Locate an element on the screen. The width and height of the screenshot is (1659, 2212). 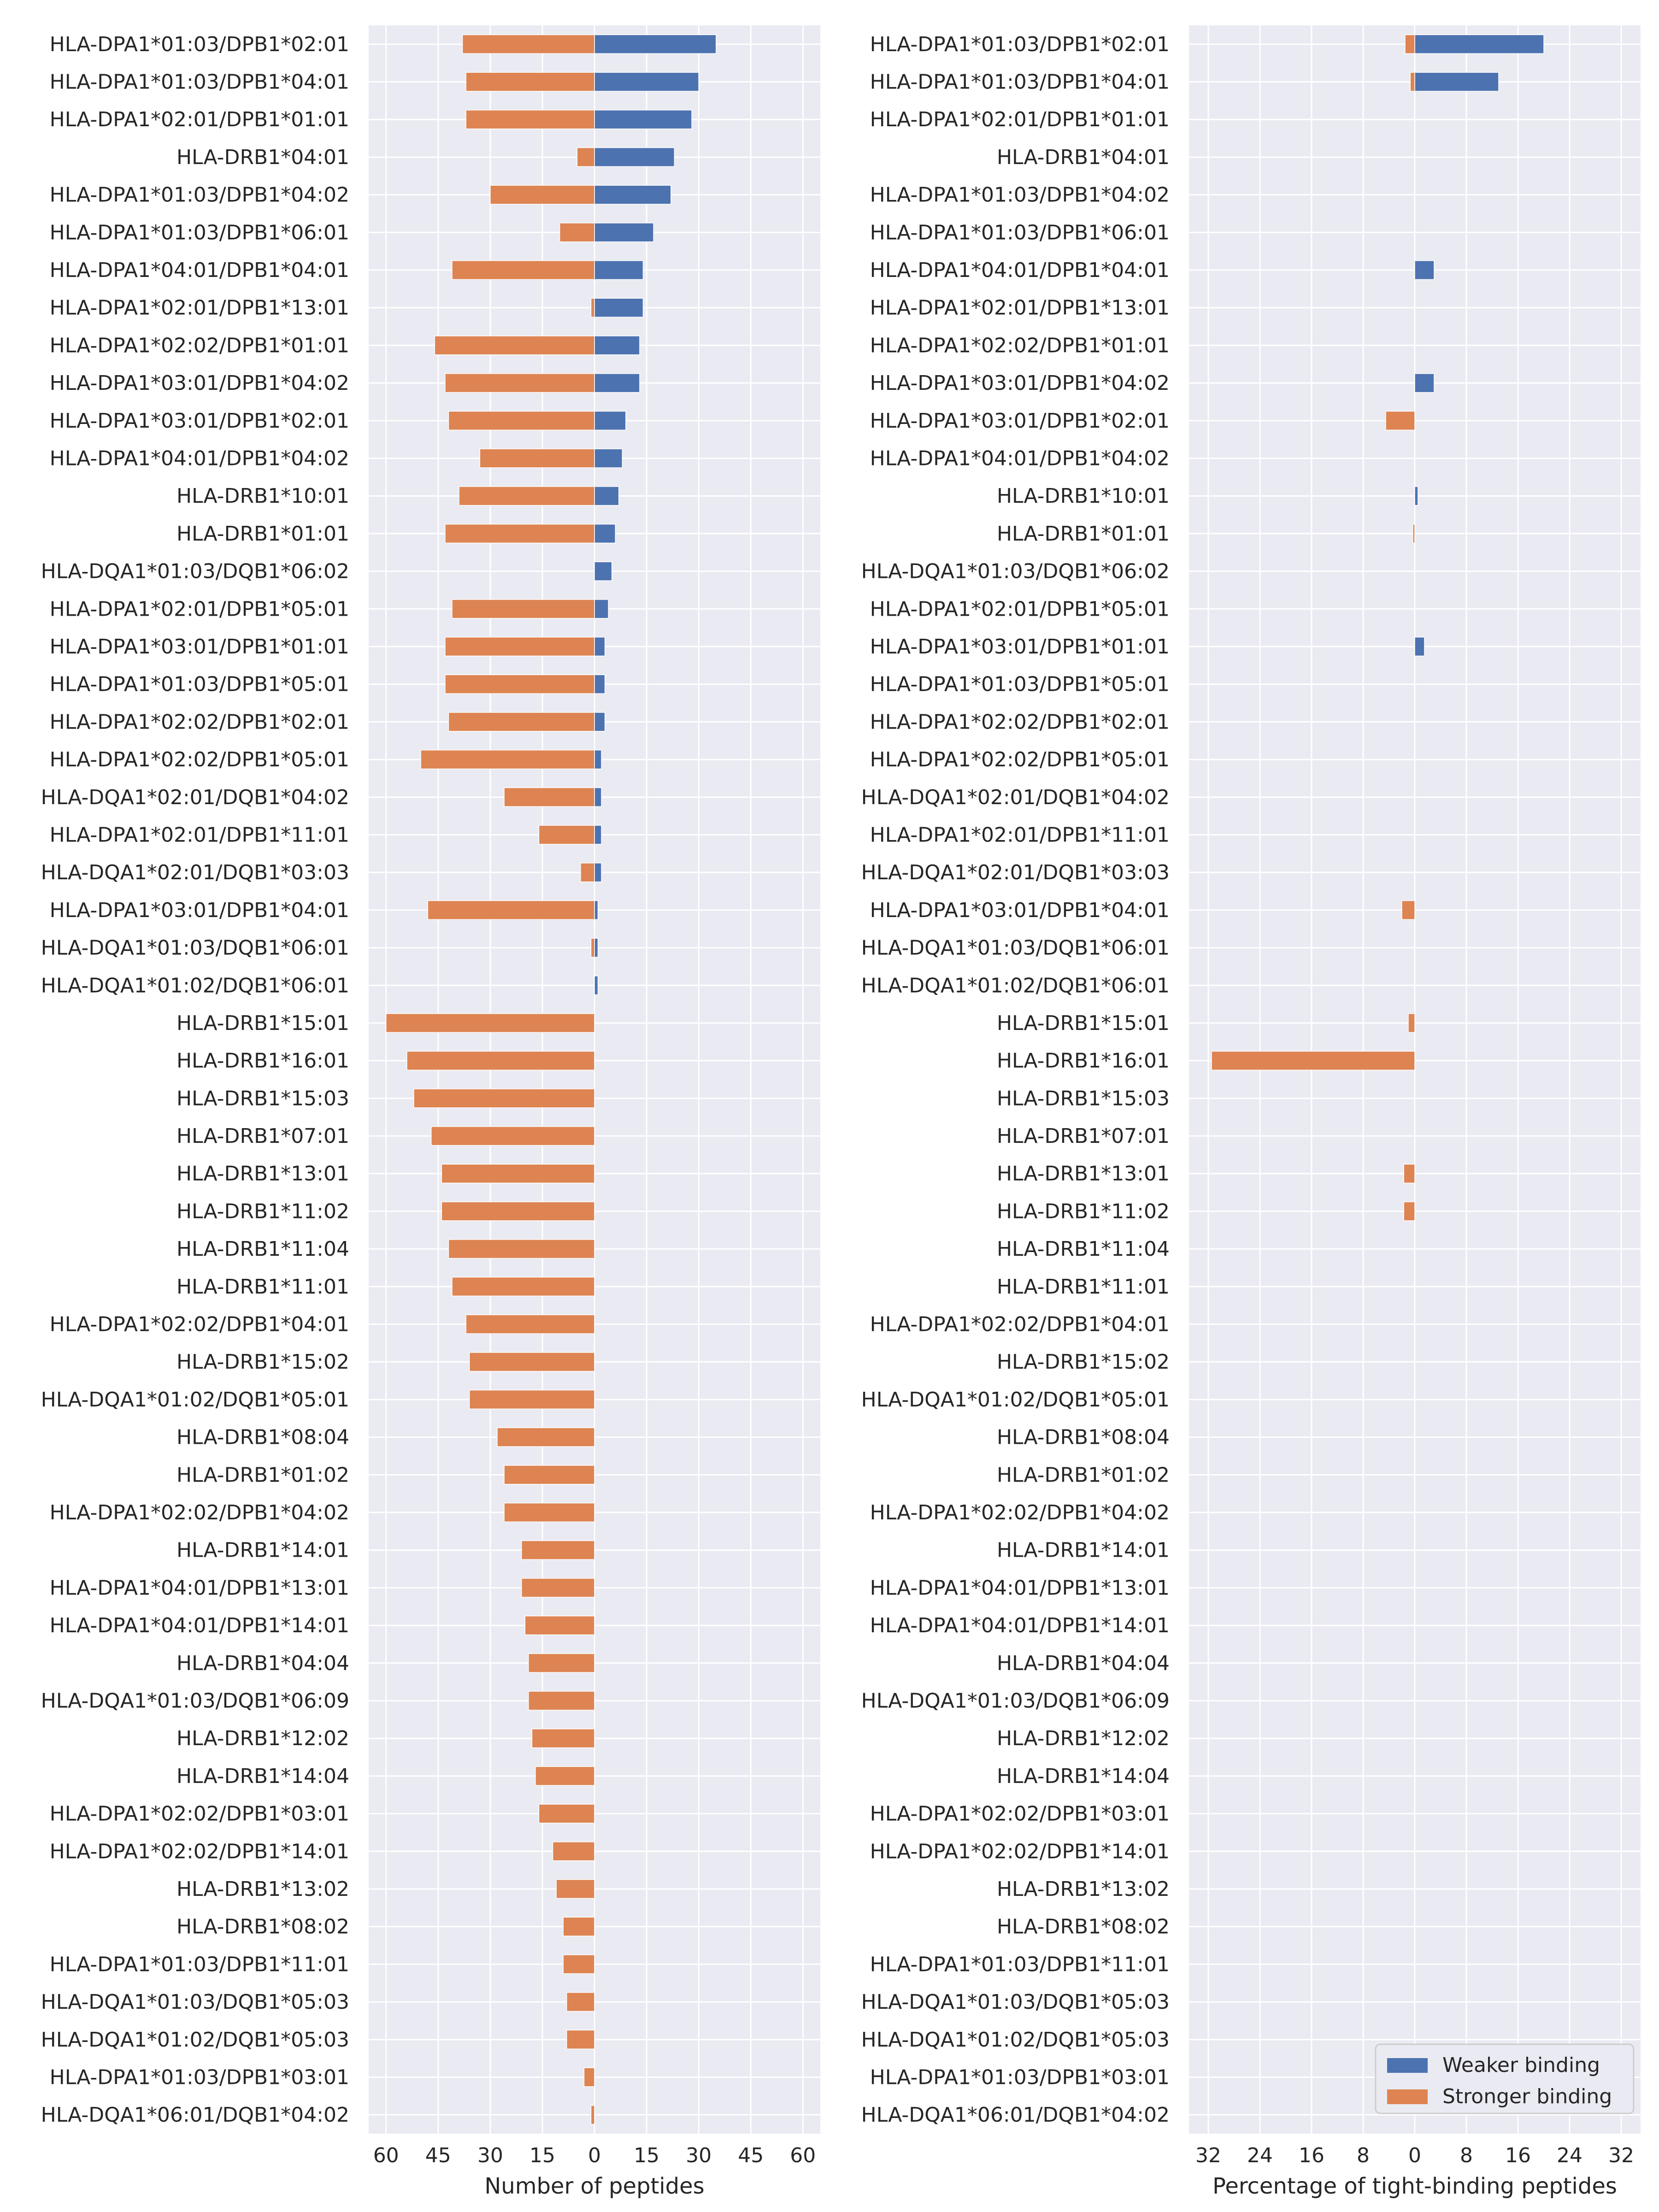
x-axis-label: Number of peptides is located at coordinates (594, 2186).